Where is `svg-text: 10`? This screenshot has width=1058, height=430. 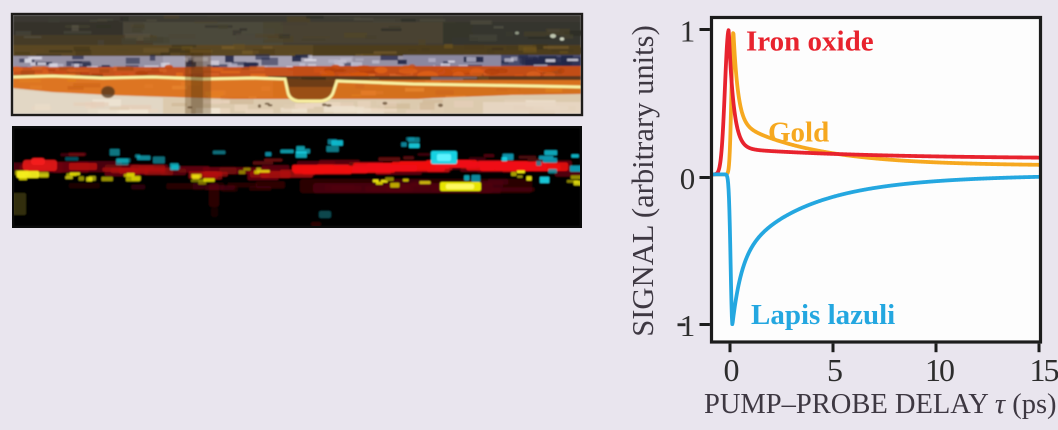
svg-text: 10 is located at coordinates (939, 370).